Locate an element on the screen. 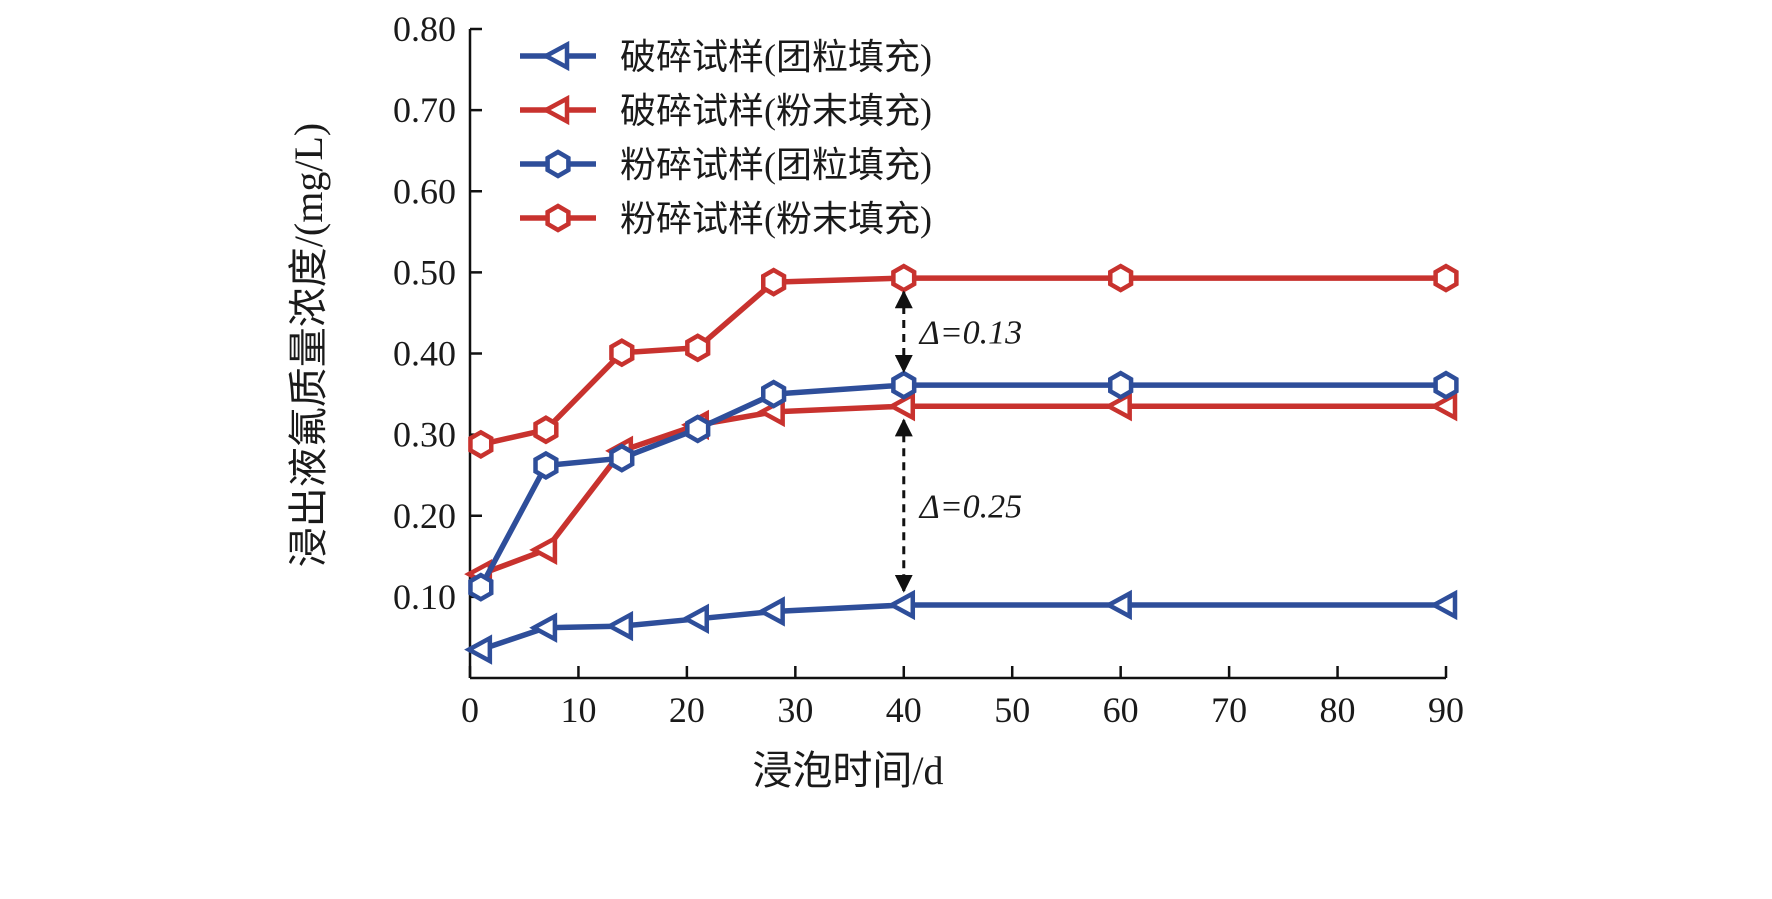  x-tick-label: 20 is located at coordinates (687, 710).